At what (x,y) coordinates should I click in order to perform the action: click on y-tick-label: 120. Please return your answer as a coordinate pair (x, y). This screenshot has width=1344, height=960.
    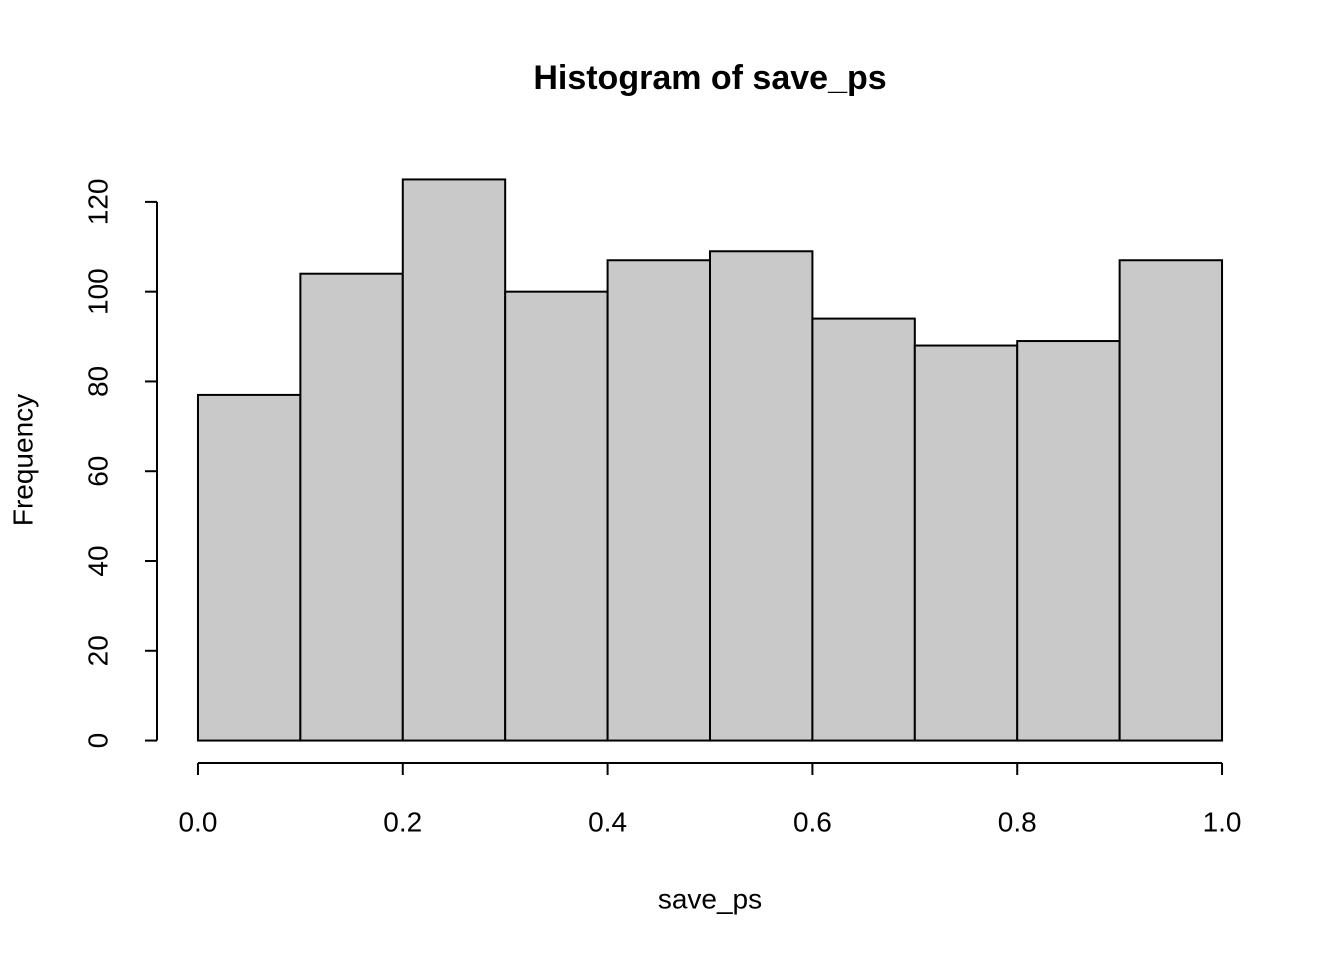
    Looking at the image, I should click on (97, 202).